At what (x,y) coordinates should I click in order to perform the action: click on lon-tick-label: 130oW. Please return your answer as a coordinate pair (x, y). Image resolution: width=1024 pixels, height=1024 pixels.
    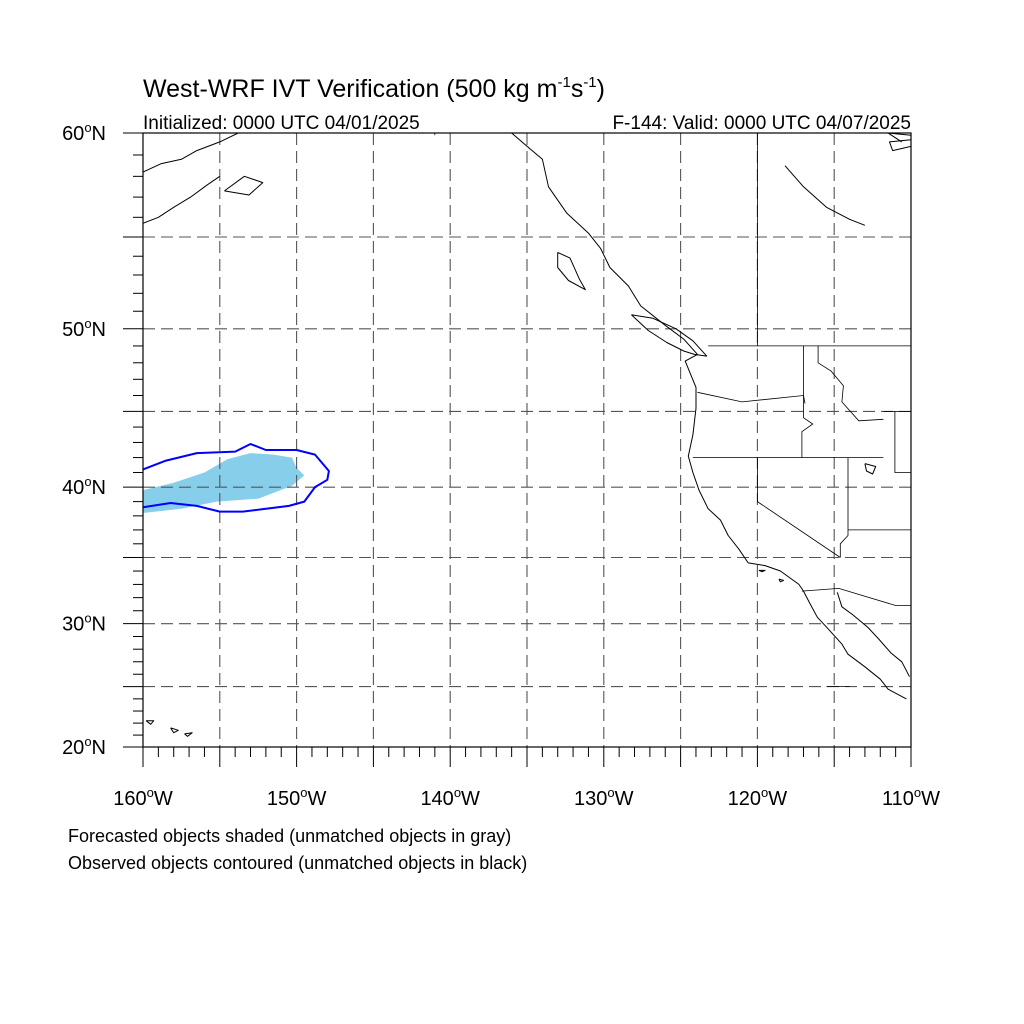
    Looking at the image, I should click on (604, 797).